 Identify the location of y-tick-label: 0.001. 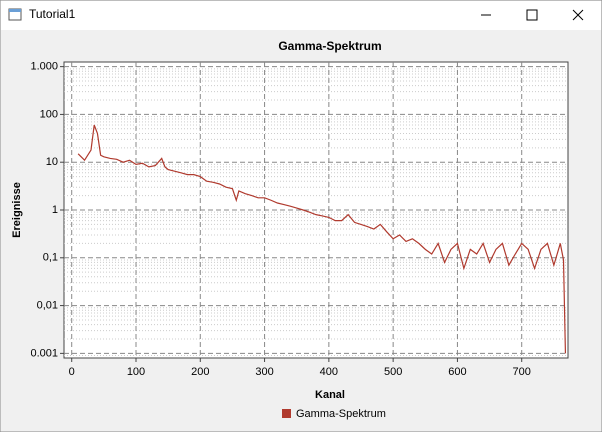
(44, 353).